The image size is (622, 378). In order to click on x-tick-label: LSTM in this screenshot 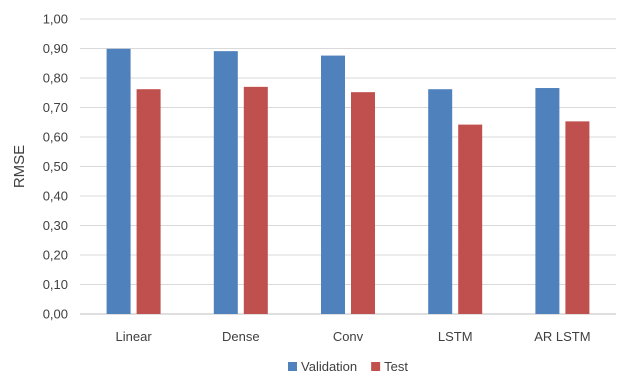, I will do `click(455, 336)`.